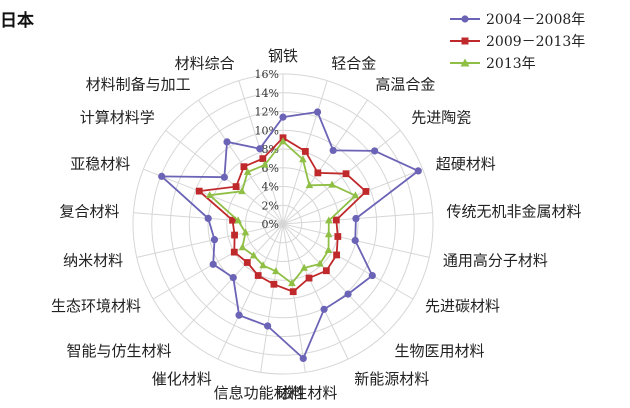 Image resolution: width=630 pixels, height=408 pixels. I want to click on radial-tick-label: 2%, so click(270, 205).